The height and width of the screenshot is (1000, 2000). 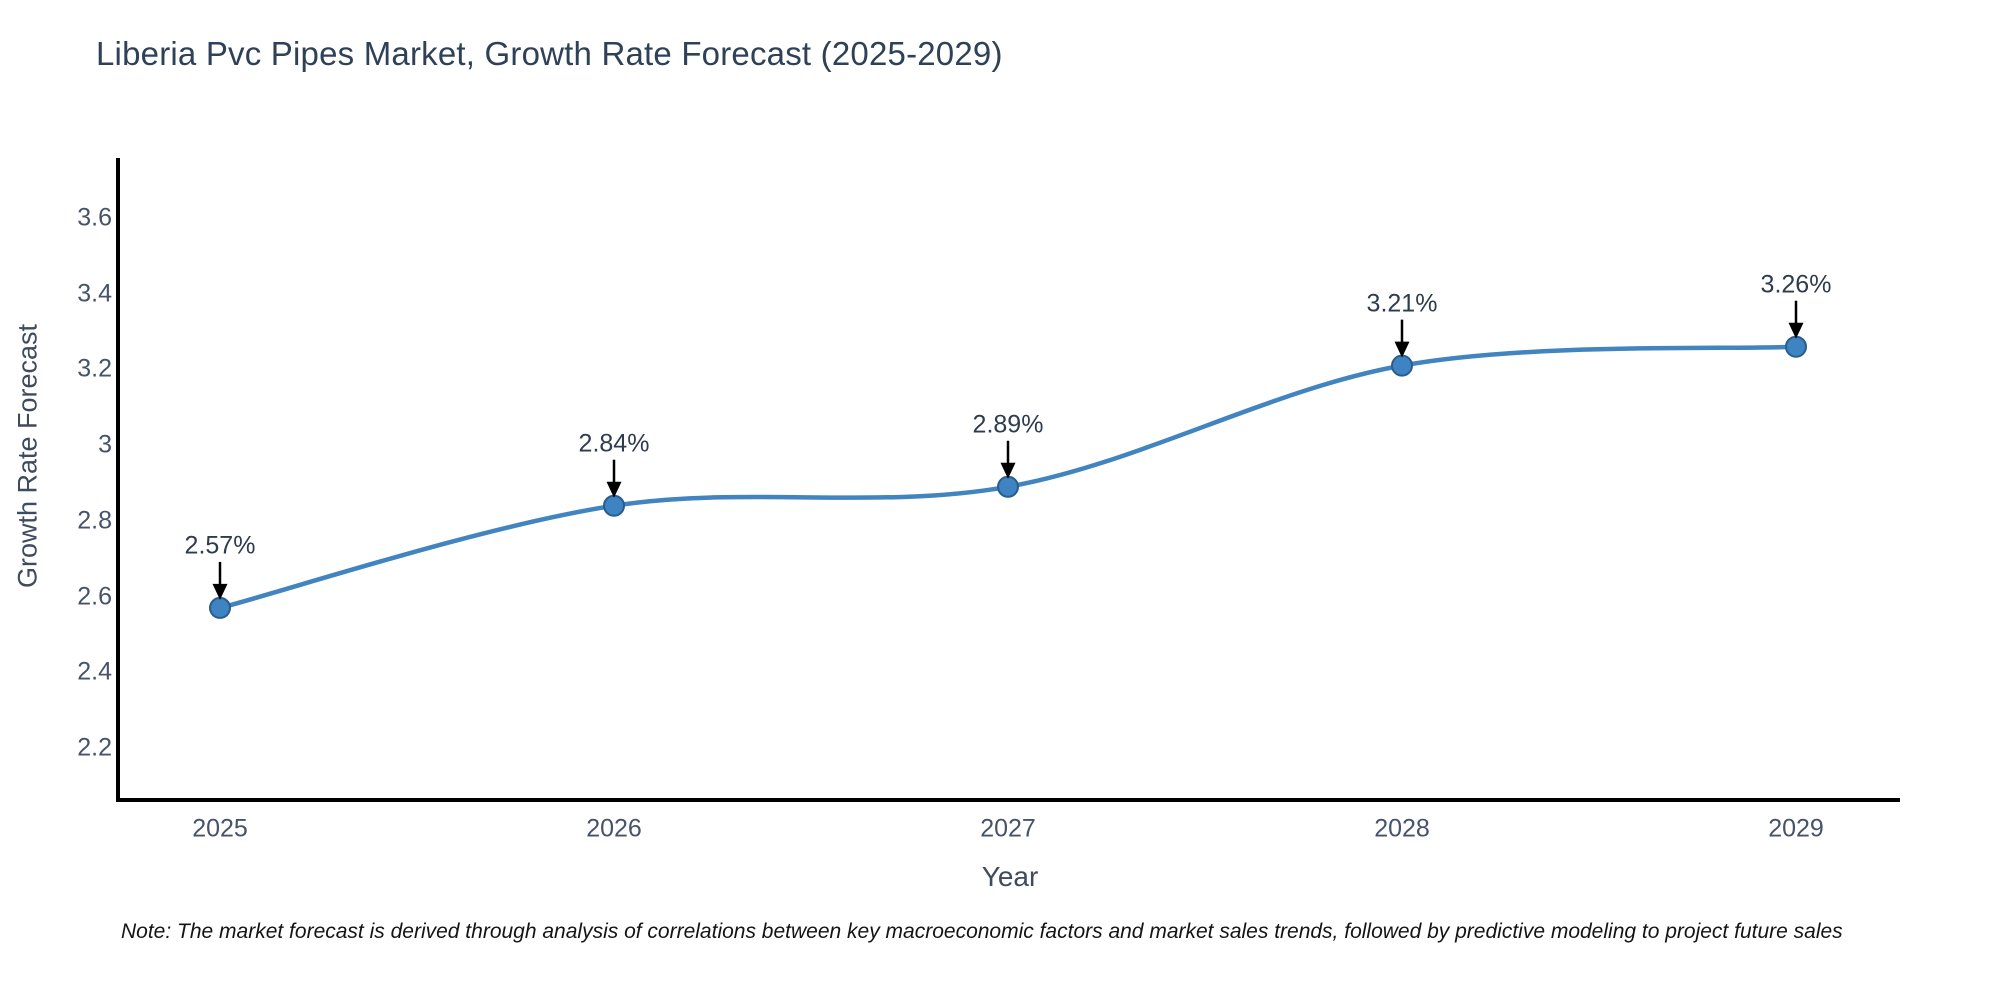 What do you see at coordinates (220, 828) in the screenshot?
I see `x-tick-label: 2025` at bounding box center [220, 828].